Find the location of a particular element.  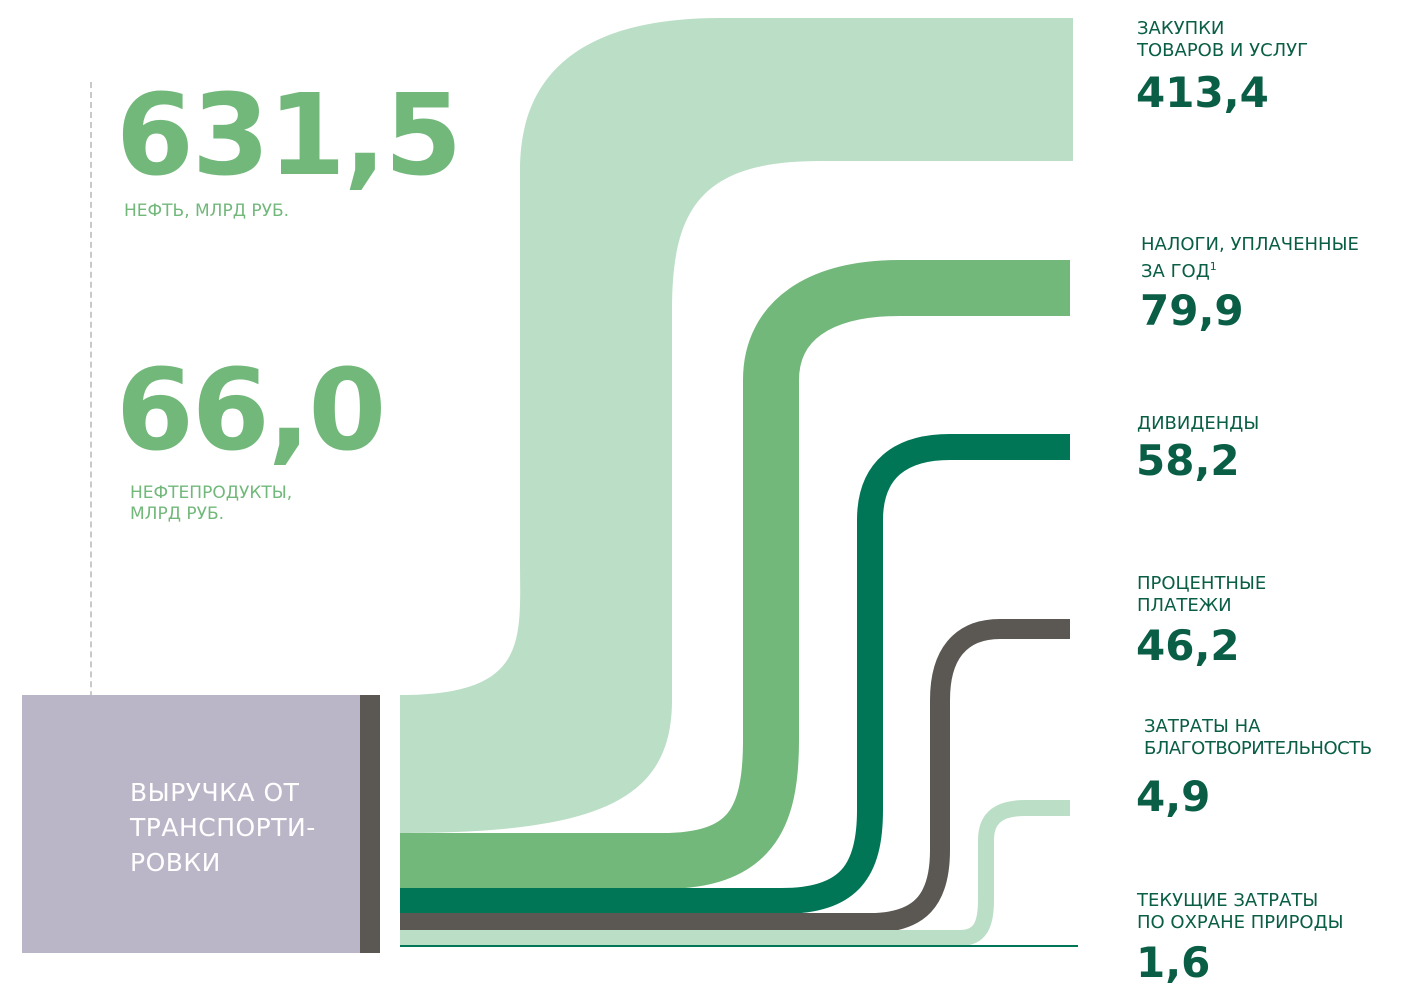

revenue-label-line: РОВКИ is located at coordinates (175, 862).